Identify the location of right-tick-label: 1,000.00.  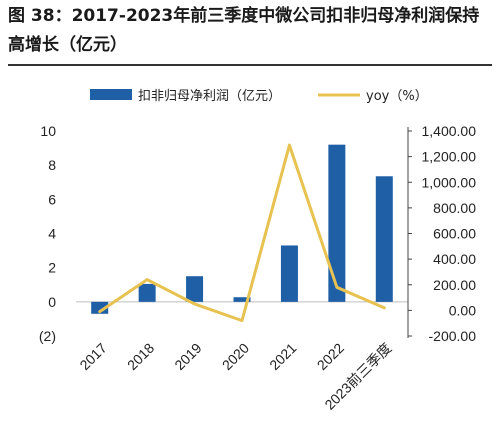
(449, 182).